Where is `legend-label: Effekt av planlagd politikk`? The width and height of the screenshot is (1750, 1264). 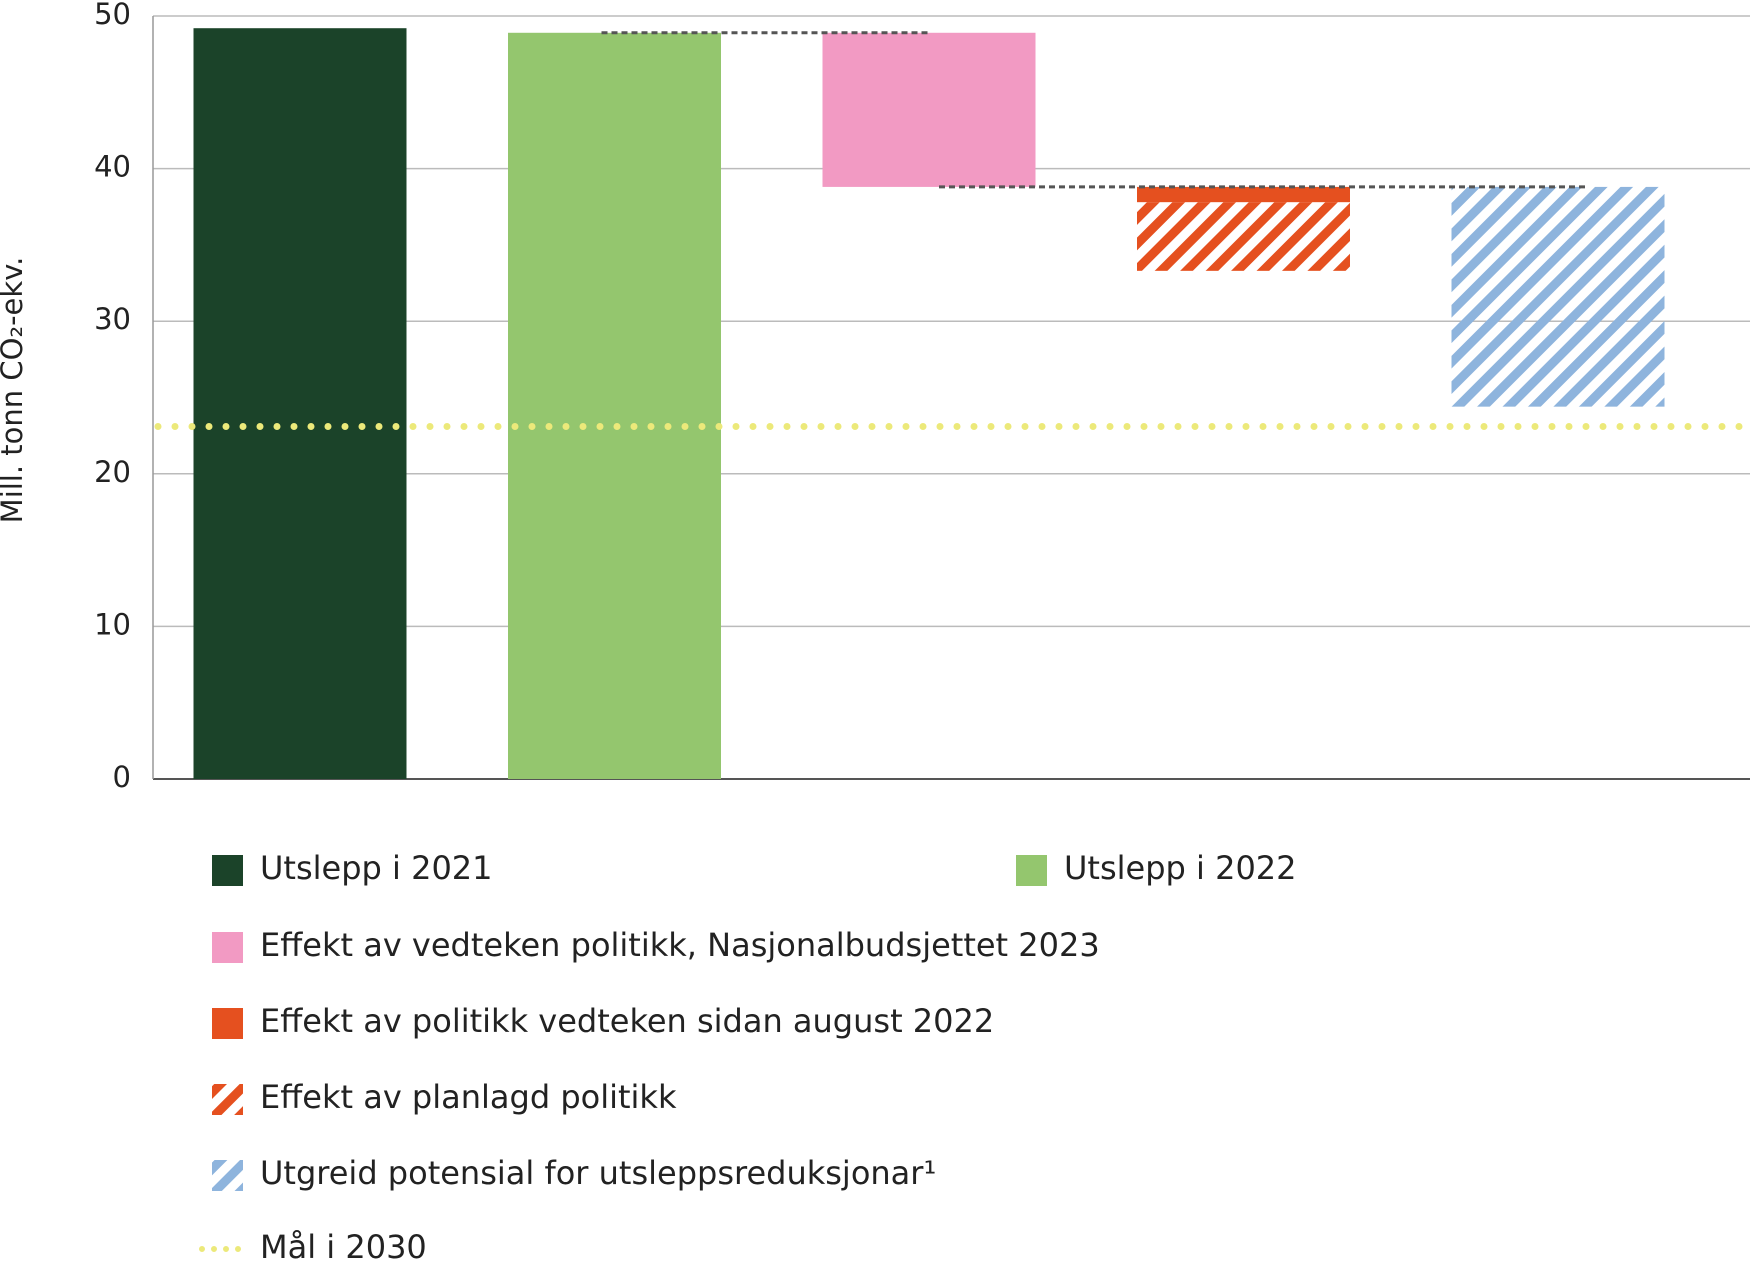
legend-label: Effekt av planlagd politikk is located at coordinates (468, 1097).